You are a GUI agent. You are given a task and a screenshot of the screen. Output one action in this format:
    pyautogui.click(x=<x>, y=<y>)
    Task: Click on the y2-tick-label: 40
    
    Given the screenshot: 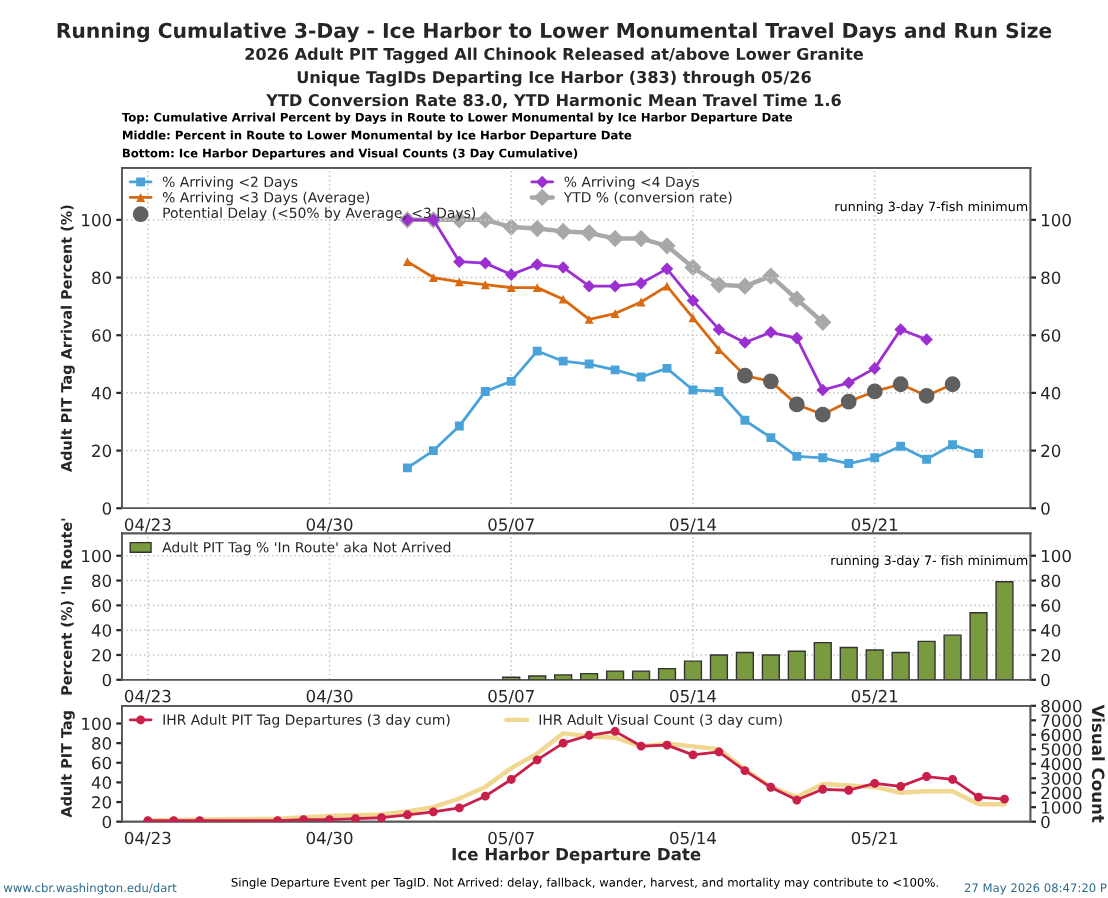 What is the action you would take?
    pyautogui.click(x=1050, y=630)
    